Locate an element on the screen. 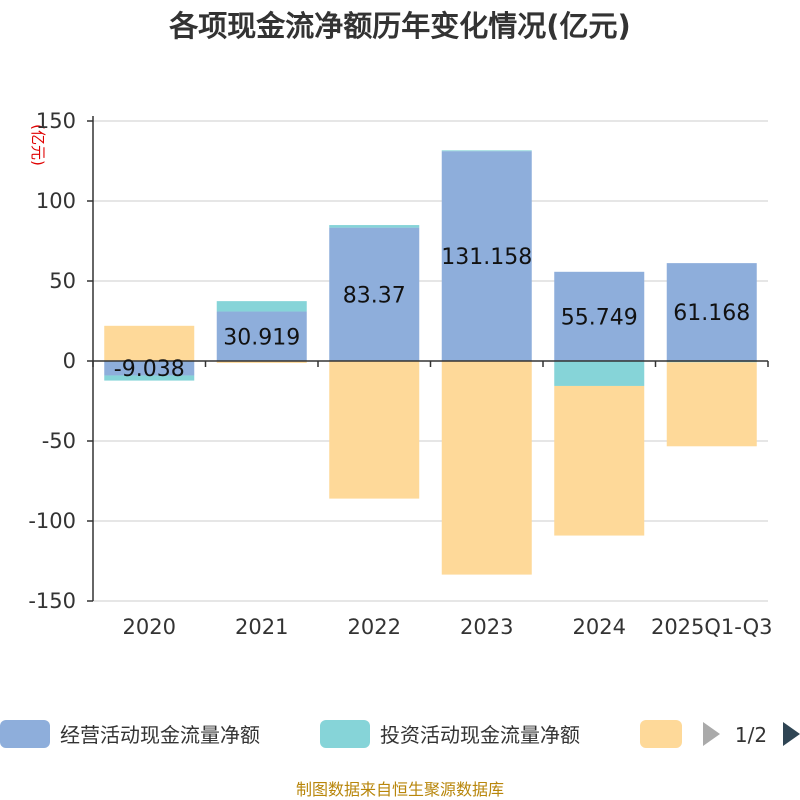 This screenshot has width=800, height=800. y-tick-label: -150 is located at coordinates (52, 601).